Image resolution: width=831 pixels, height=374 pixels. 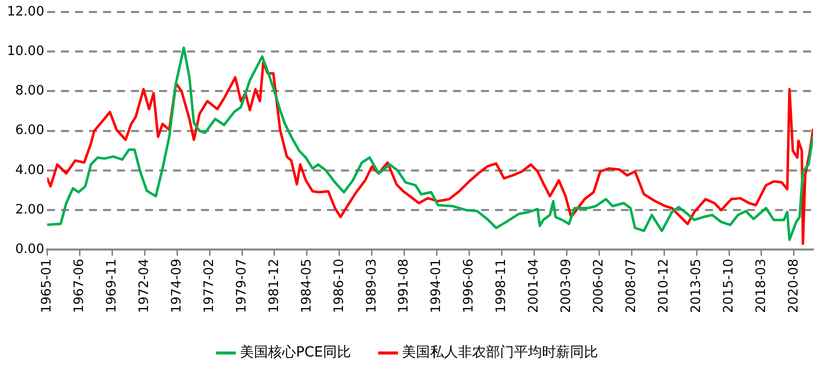 What do you see at coordinates (728, 286) in the screenshot?
I see `x-tick-label: 2015-10` at bounding box center [728, 286].